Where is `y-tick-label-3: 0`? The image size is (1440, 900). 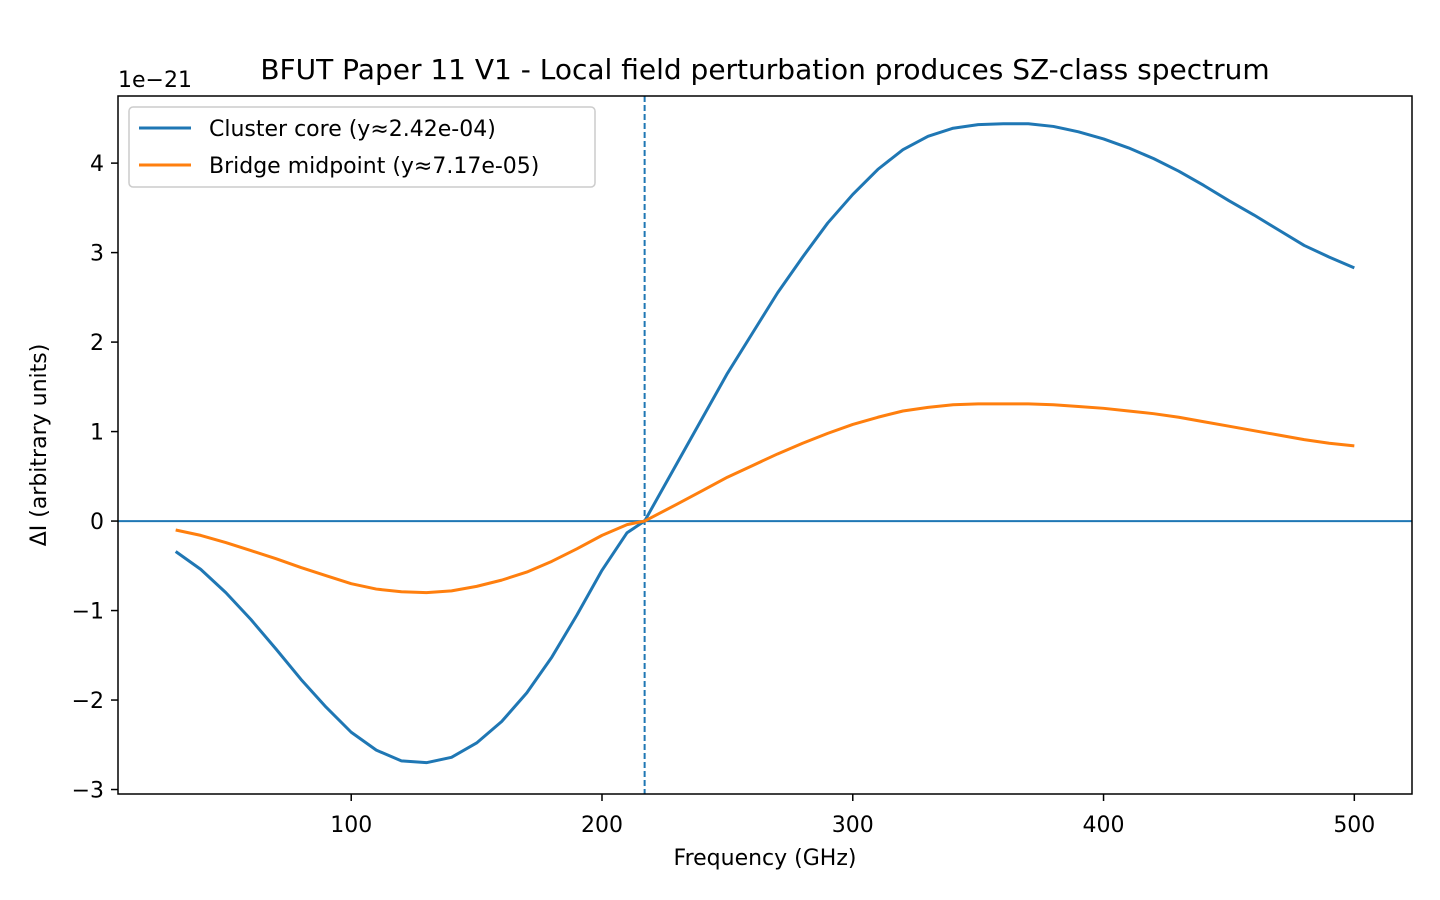
y-tick-label-3: 0 is located at coordinates (97, 522).